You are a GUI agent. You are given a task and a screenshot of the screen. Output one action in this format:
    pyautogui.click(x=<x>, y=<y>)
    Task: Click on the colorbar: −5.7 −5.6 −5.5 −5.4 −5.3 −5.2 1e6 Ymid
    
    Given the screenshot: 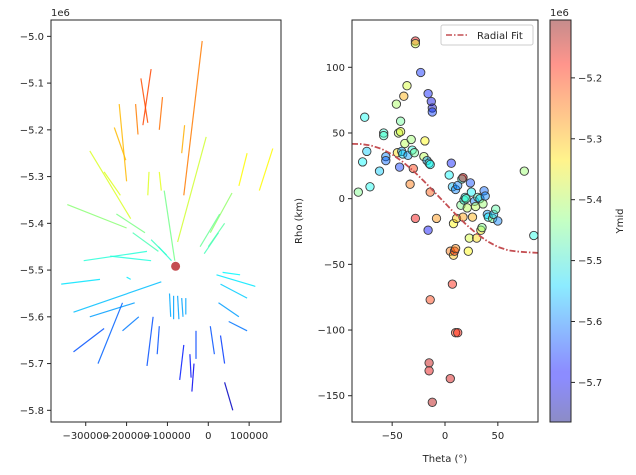 What is the action you would take?
    pyautogui.click(x=587, y=215)
    